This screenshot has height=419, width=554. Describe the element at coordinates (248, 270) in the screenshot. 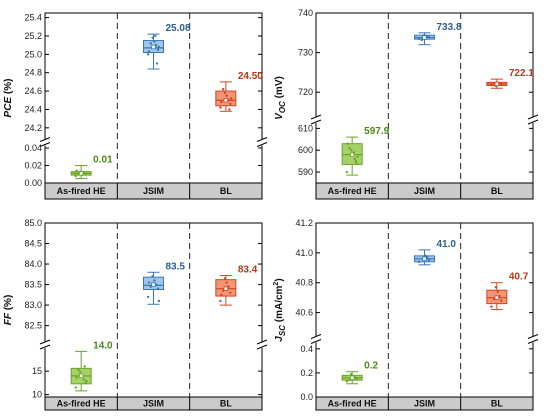

I see `mean-value-label: 83.4` at that location.